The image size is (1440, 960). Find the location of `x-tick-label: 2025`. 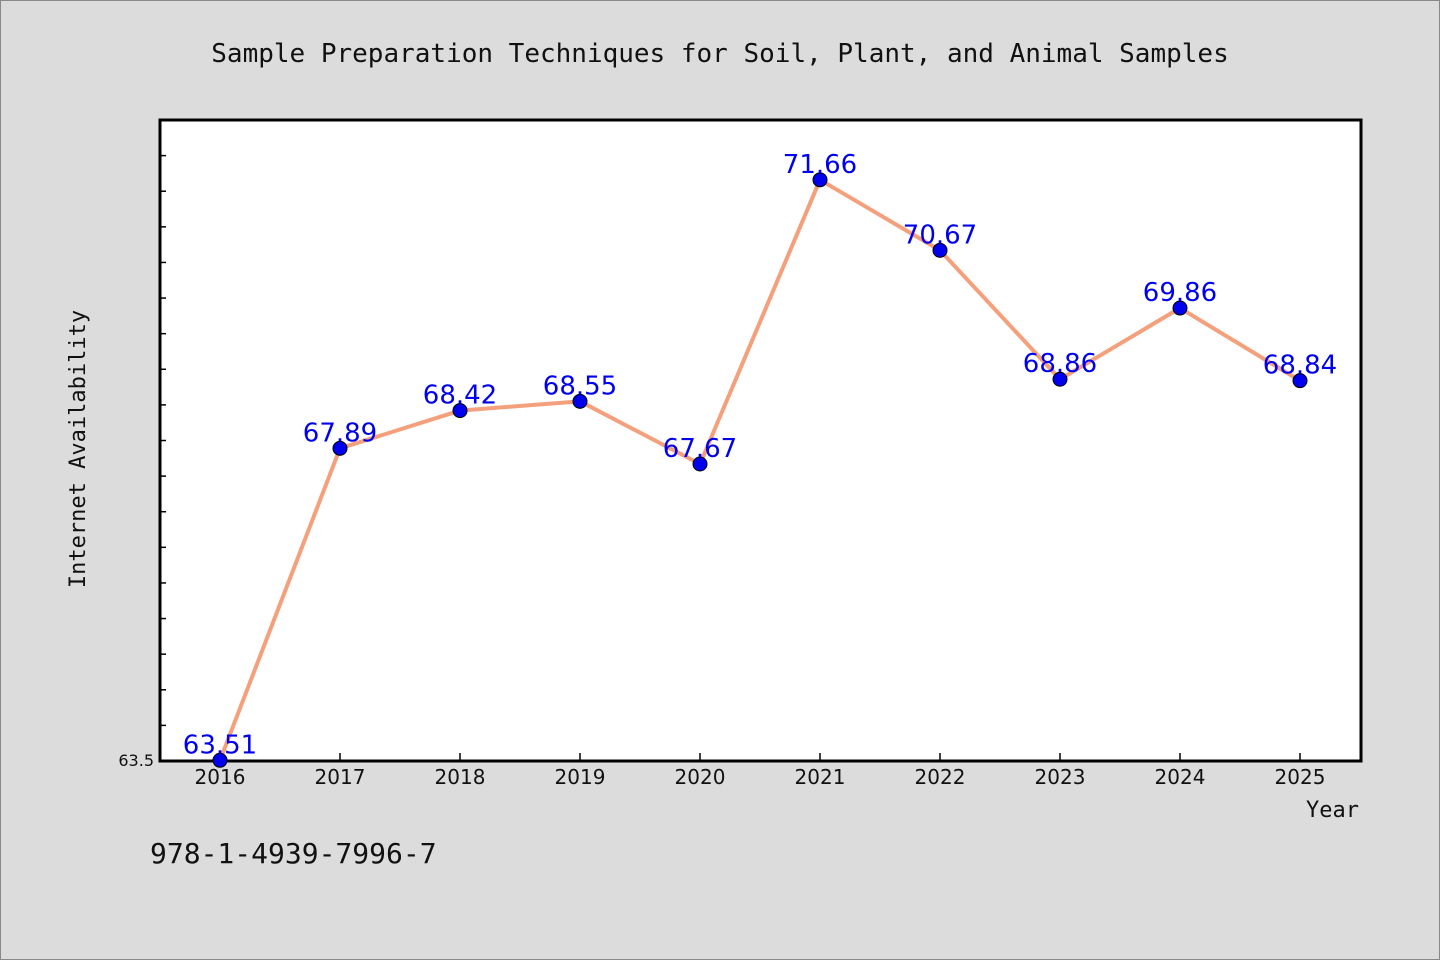

x-tick-label: 2025 is located at coordinates (1300, 777).